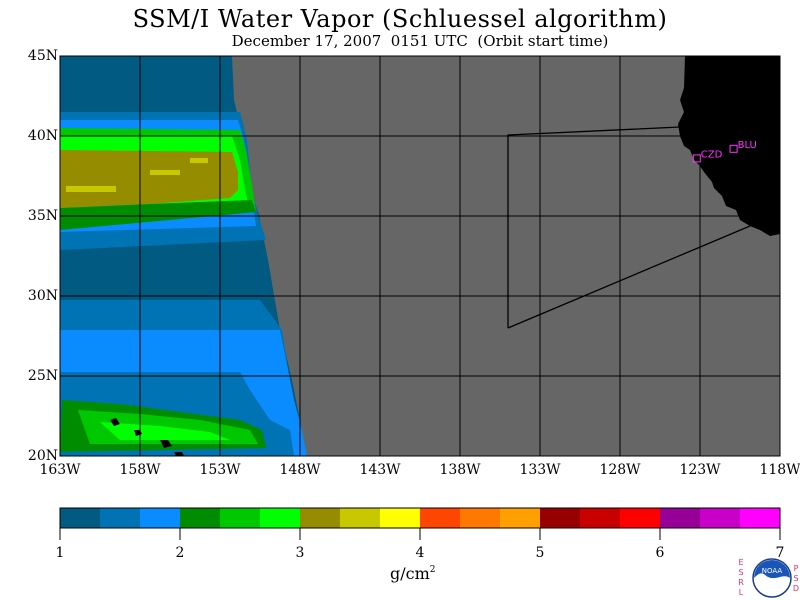 This screenshot has height=600, width=800. Describe the element at coordinates (42, 376) in the screenshot. I see `latitude-label: 25N` at that location.